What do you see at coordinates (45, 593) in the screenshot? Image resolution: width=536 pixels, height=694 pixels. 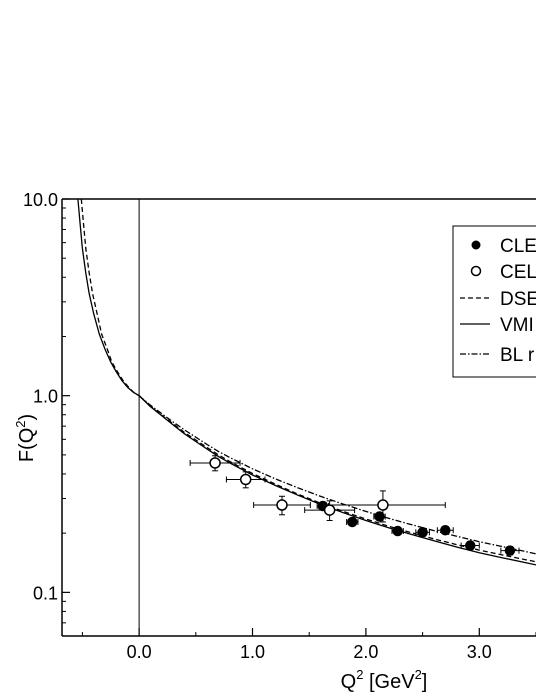 I see `y-tick-label: 0.1` at bounding box center [45, 593].